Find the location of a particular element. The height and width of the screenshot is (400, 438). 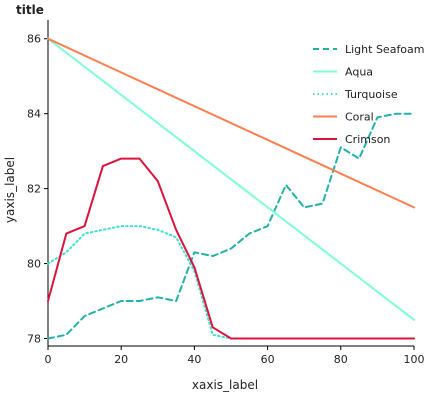

legend-label-aqua: Aqua is located at coordinates (359, 72).